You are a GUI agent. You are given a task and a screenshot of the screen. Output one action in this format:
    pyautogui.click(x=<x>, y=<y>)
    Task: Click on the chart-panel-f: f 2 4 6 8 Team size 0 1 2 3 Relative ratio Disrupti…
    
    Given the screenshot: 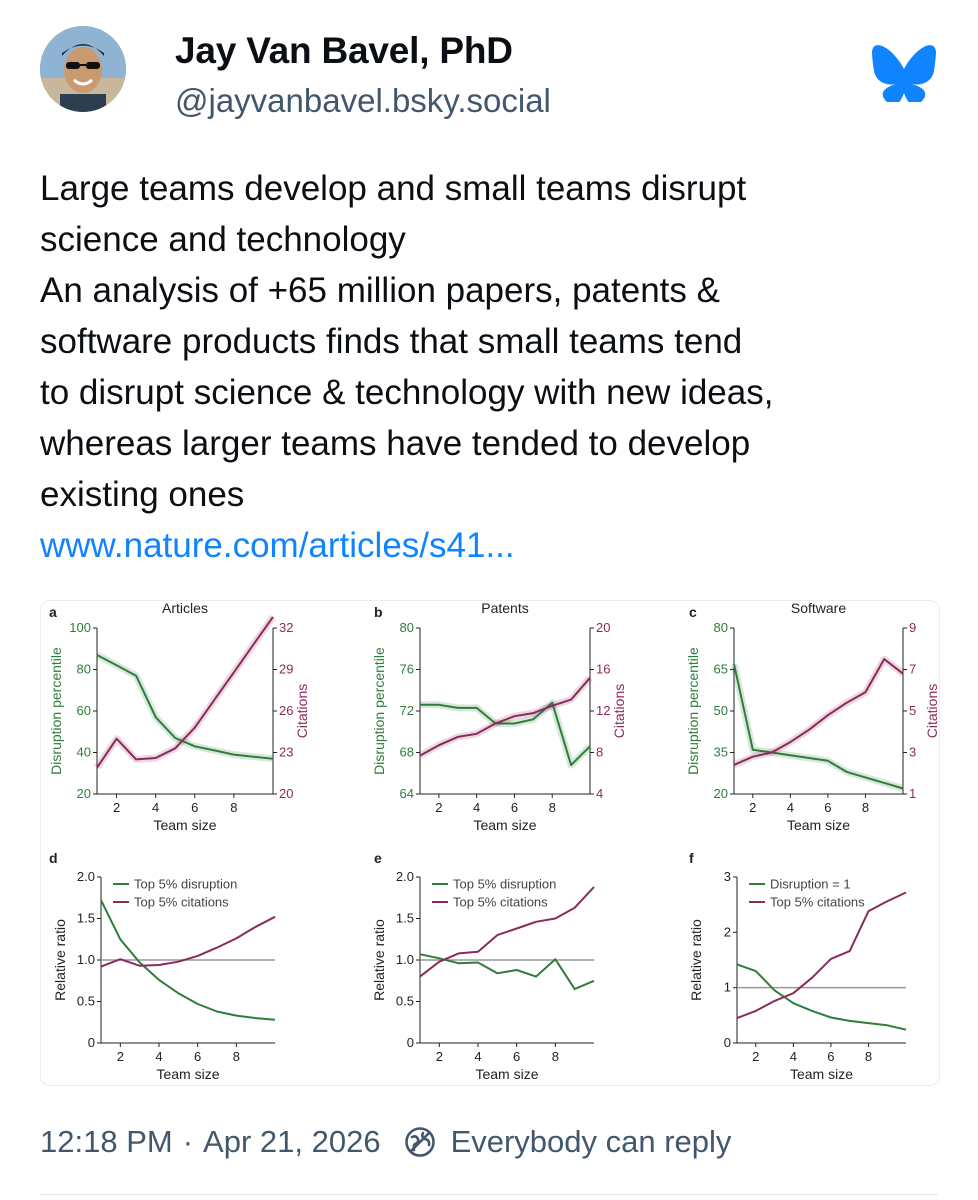 What is the action you would take?
    pyautogui.click(x=797, y=966)
    